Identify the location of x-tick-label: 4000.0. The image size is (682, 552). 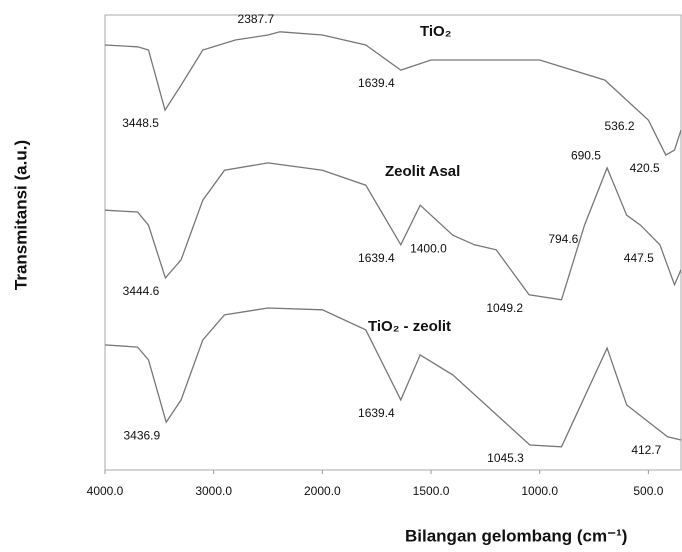
(105, 491).